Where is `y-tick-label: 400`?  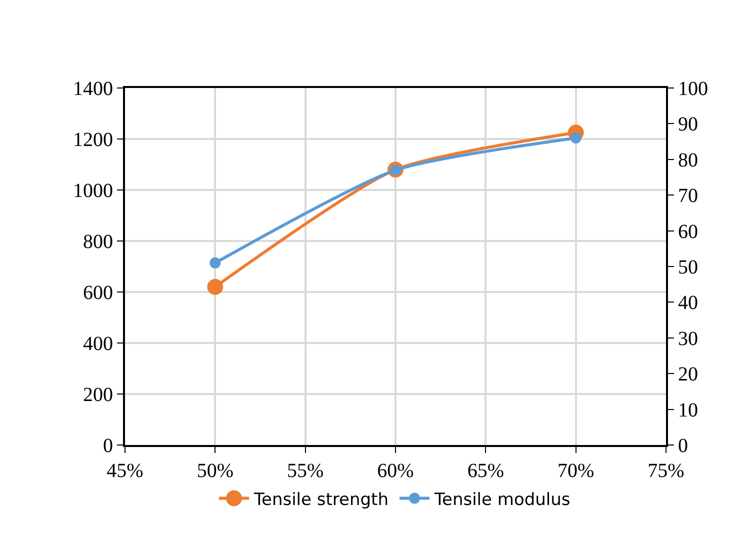 y-tick-label: 400 is located at coordinates (98, 344).